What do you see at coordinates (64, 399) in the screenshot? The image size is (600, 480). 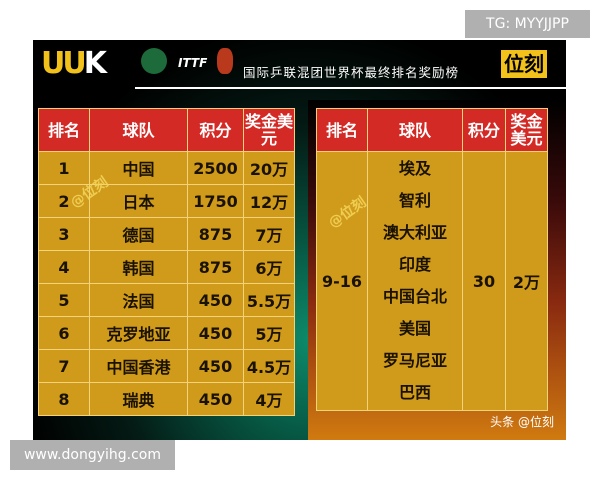 I see `rank-cell: 8` at bounding box center [64, 399].